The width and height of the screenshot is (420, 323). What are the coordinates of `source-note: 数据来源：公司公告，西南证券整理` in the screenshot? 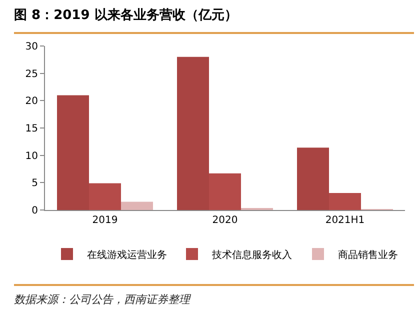 It's located at (102, 299).